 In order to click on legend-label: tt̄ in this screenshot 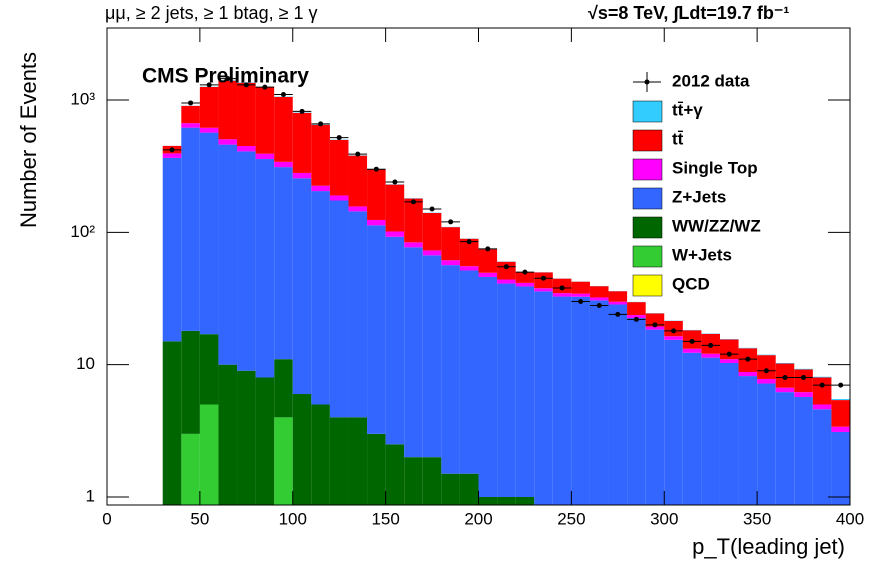, I will do `click(678, 138)`.